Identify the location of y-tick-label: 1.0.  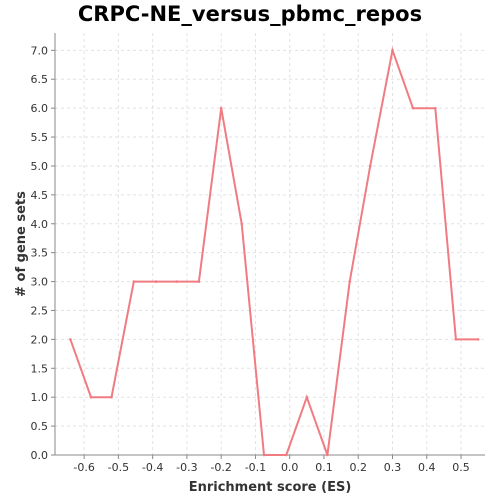
(40, 397).